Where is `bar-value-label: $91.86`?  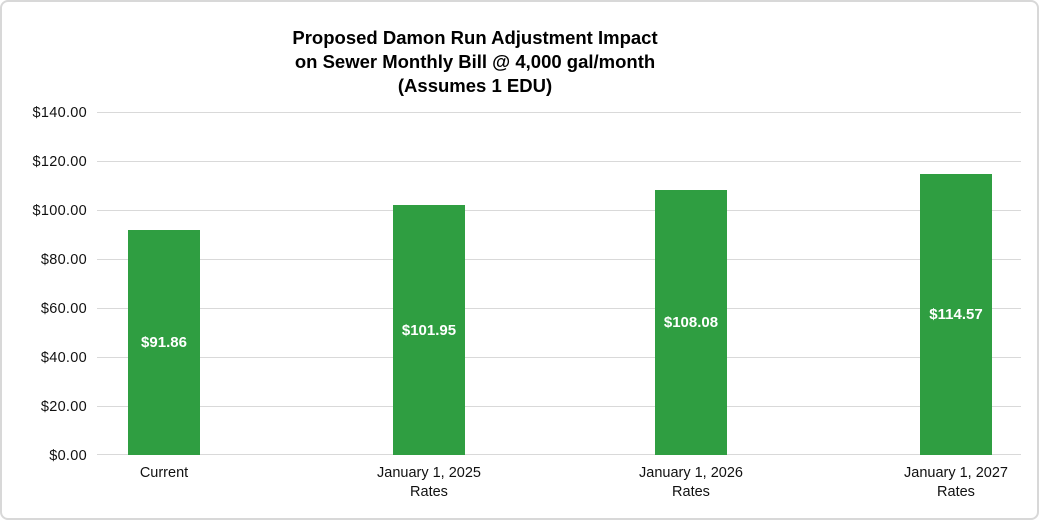 bar-value-label: $91.86 is located at coordinates (164, 342).